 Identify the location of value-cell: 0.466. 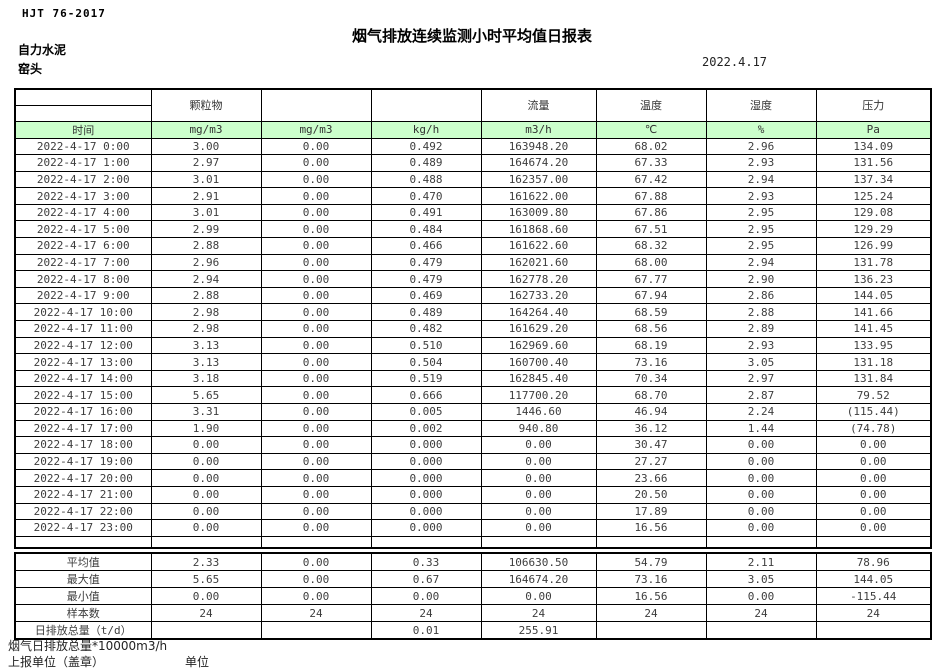
(426, 246).